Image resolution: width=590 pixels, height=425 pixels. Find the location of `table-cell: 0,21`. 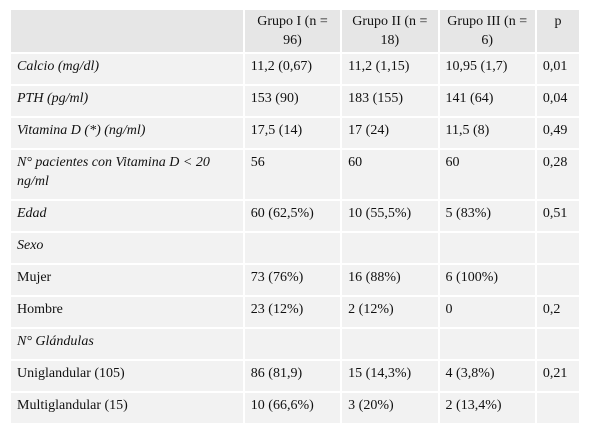

table-cell: 0,21 is located at coordinates (557, 376).